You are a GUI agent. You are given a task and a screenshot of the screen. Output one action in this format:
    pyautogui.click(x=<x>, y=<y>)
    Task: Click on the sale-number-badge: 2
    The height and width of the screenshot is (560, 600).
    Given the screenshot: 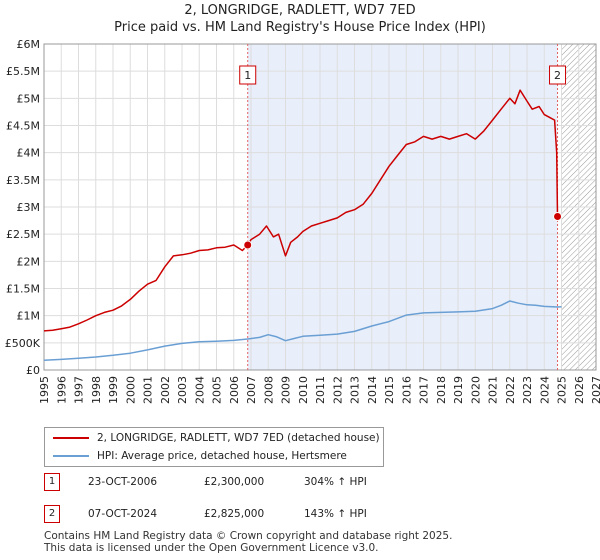 What is the action you would take?
    pyautogui.click(x=52, y=514)
    